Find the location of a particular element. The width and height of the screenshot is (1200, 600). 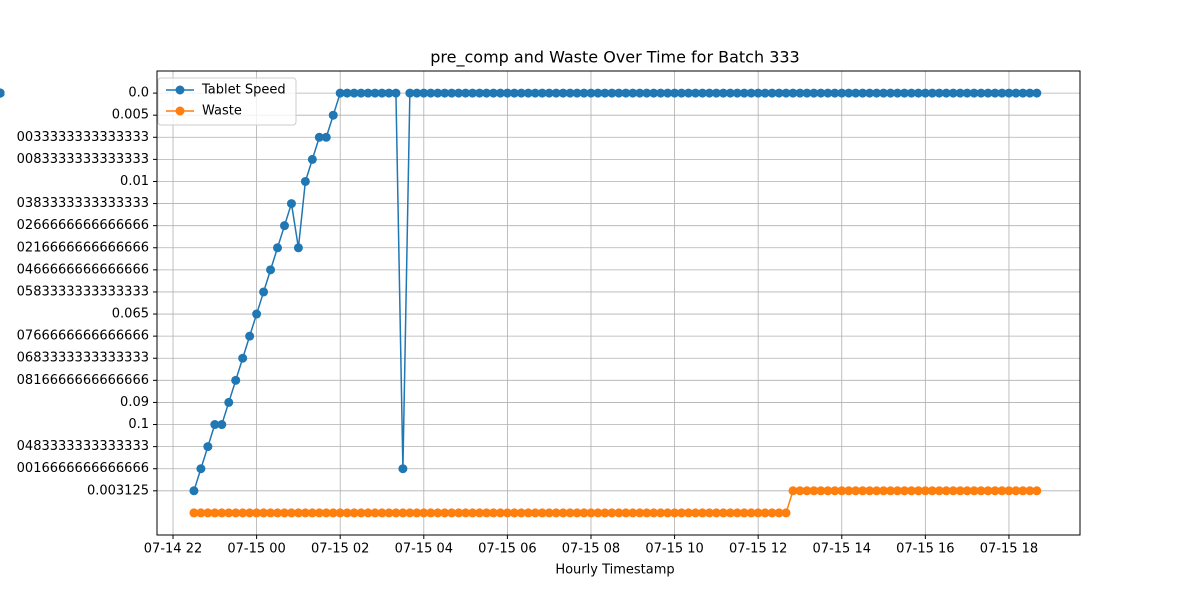

x-tick-label: 07-15 02 is located at coordinates (340, 549).